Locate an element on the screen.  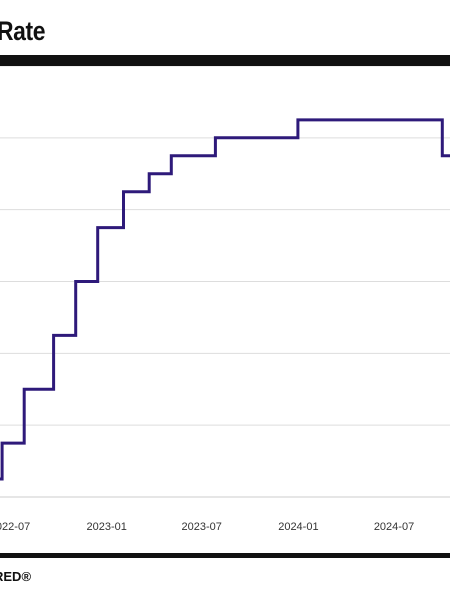
x-tick-label: 2022-07 is located at coordinates (15, 527).